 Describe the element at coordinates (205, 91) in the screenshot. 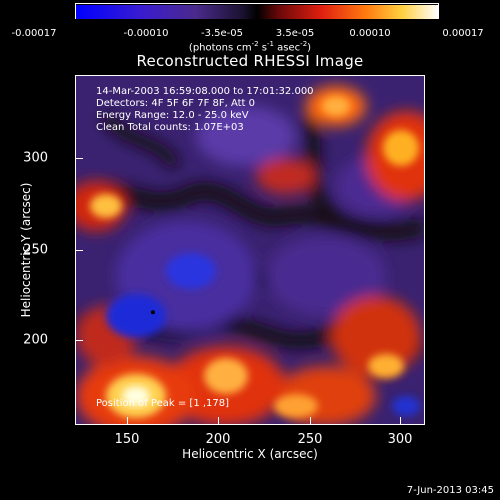

I see `info-time-range: 14-Mar-2003 16:59:08.000 to 17:01:32.000` at that location.